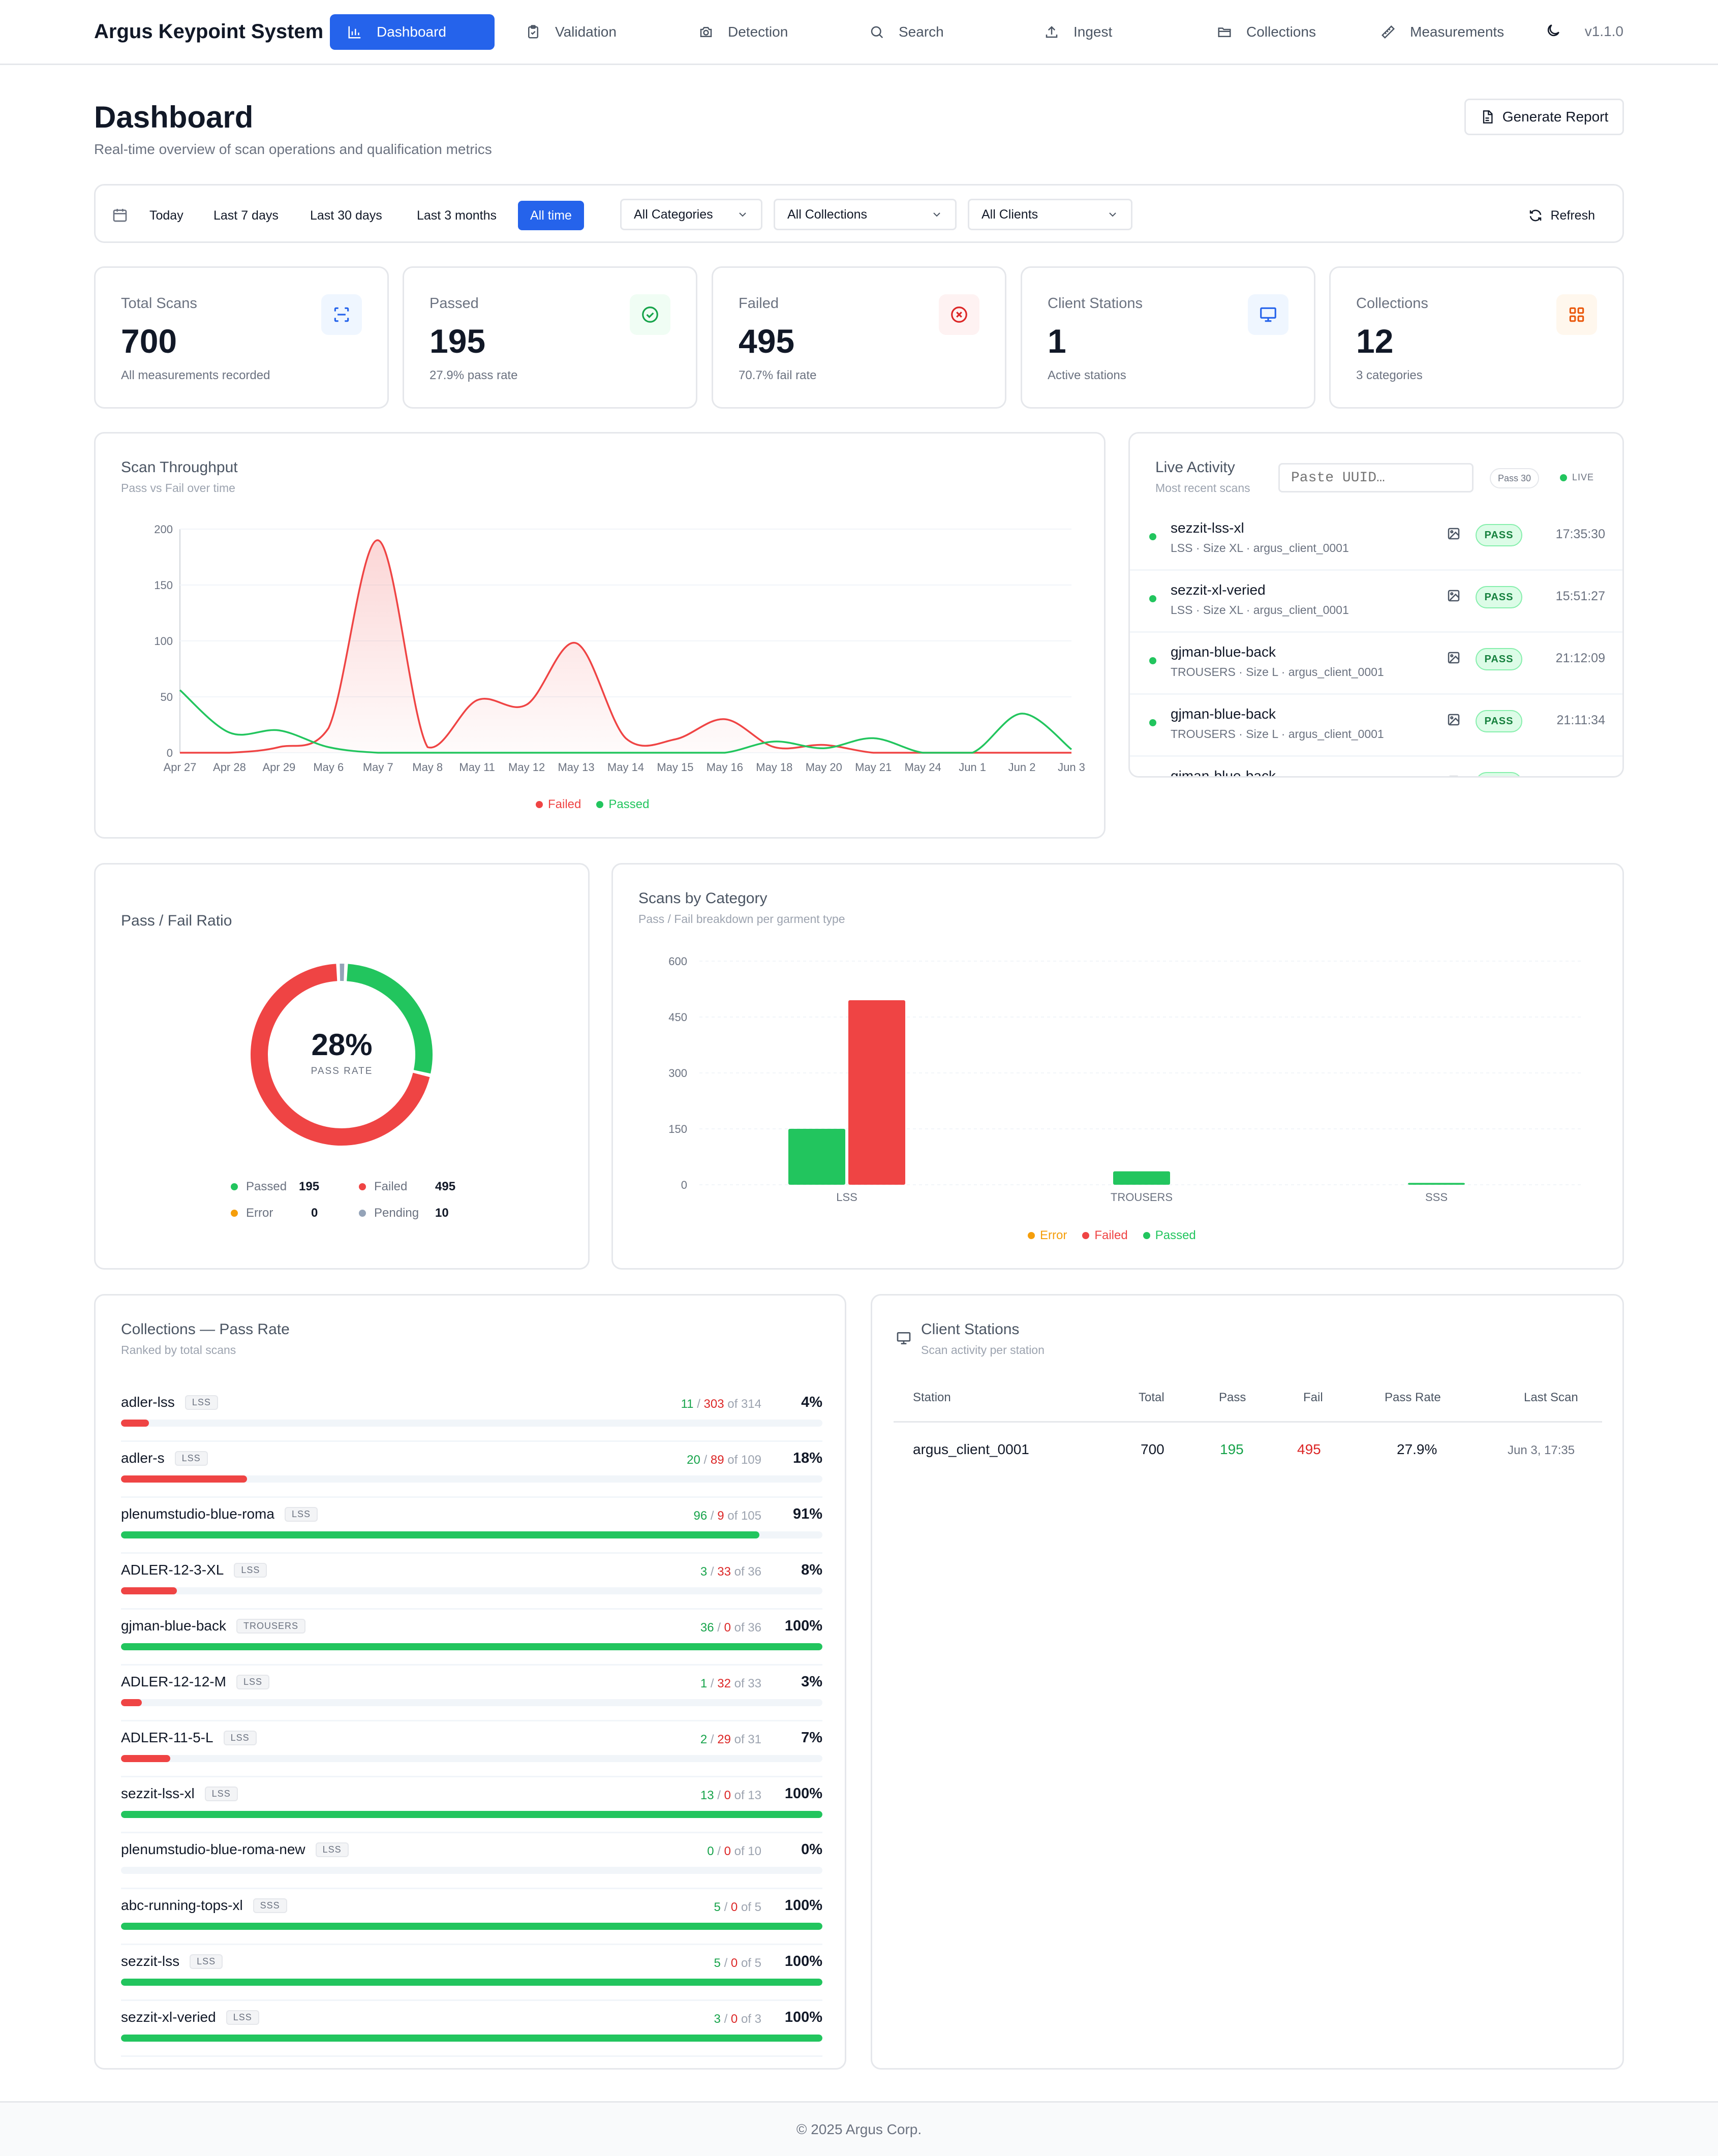 This screenshot has height=2156, width=1718. I want to click on category-select: All Categories, so click(691, 215).